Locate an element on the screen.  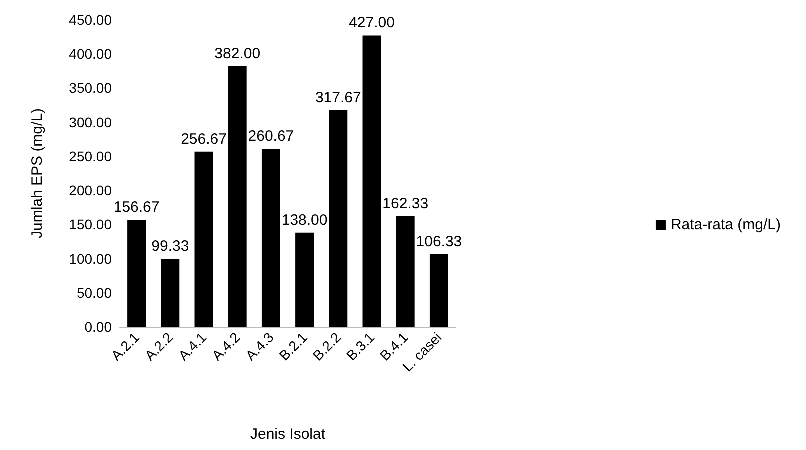
y-tick-label: 350.00 is located at coordinates (90, 88).